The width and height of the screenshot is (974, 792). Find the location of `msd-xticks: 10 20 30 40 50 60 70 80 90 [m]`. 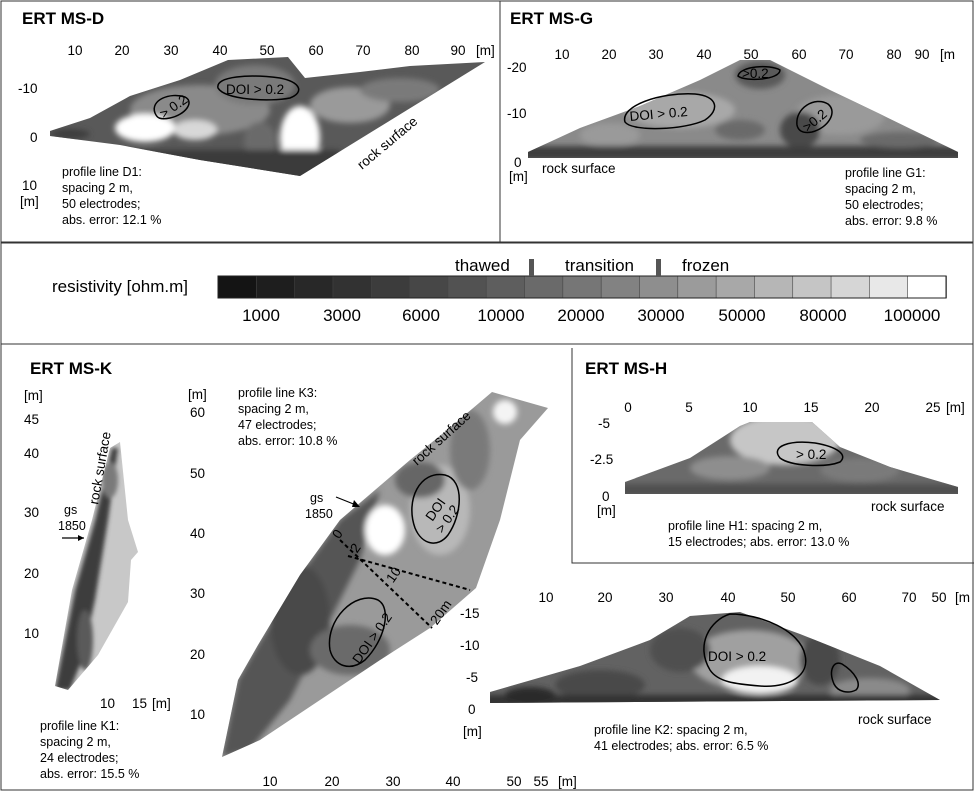

msd-xticks: 10 20 30 40 50 60 70 80 90 [m] is located at coordinates (280, 50).